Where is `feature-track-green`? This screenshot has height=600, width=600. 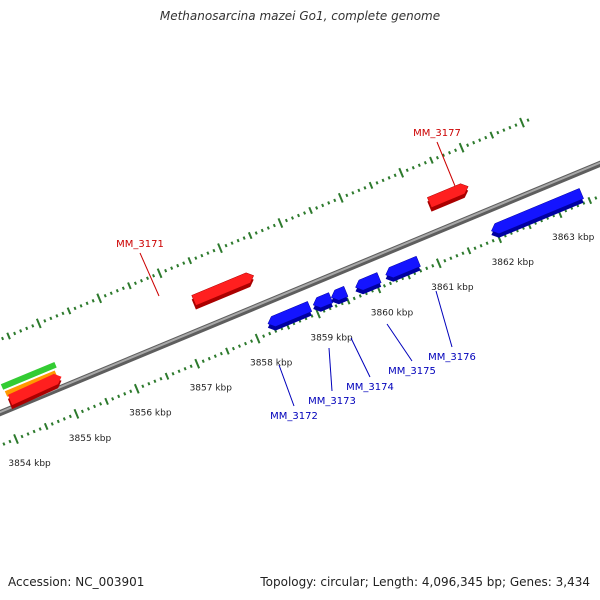
feature-track-green is located at coordinates (28, 376).